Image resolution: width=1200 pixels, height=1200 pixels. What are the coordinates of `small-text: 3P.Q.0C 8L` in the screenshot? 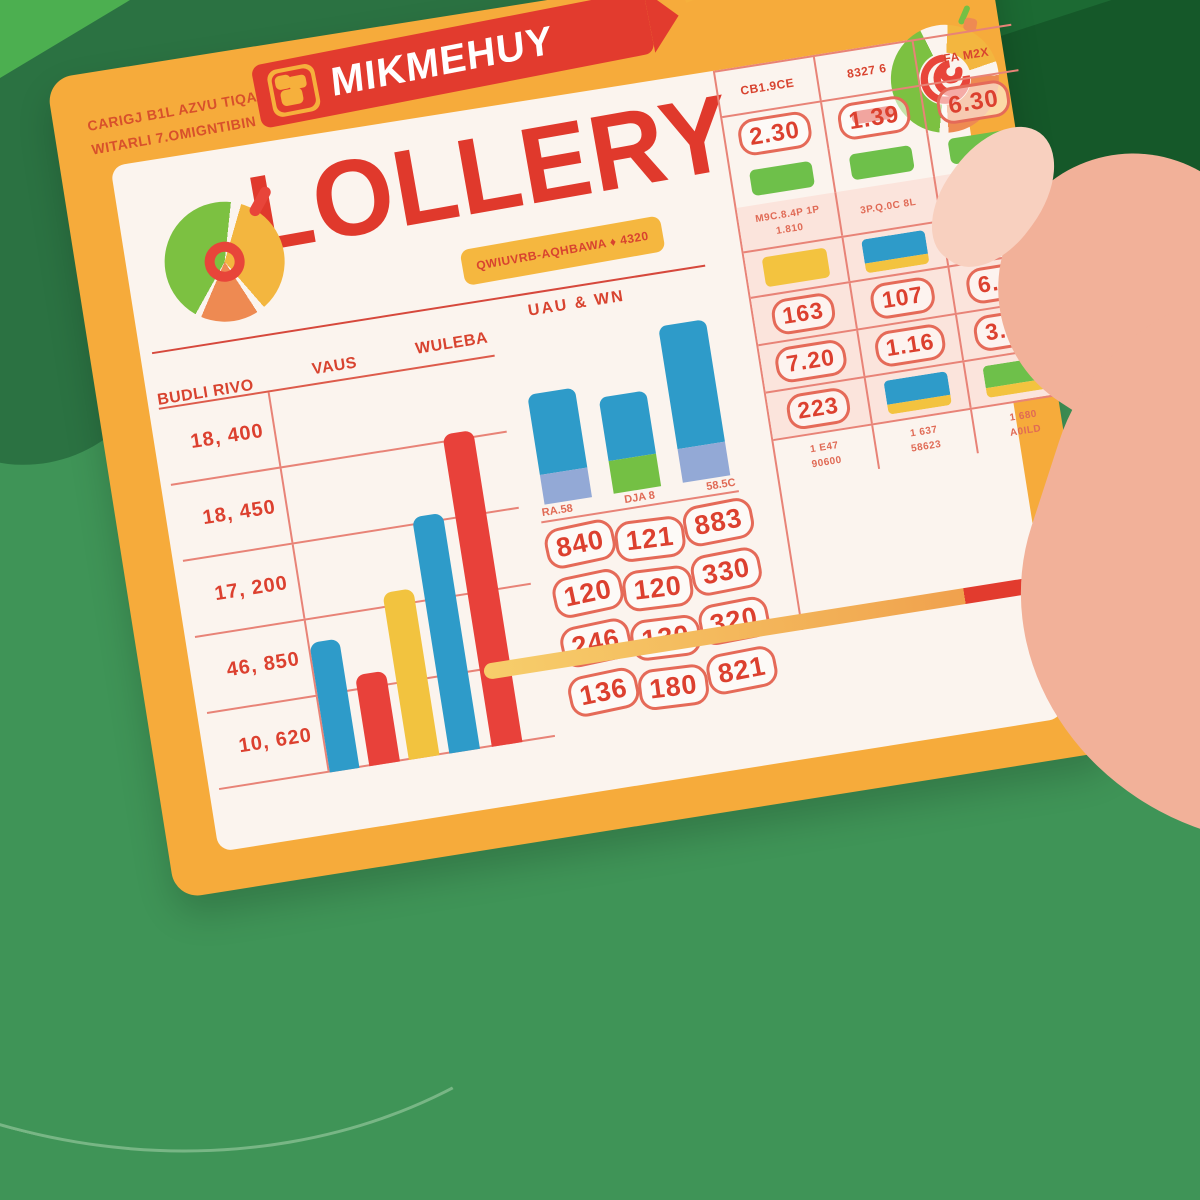 It's located at (888, 206).